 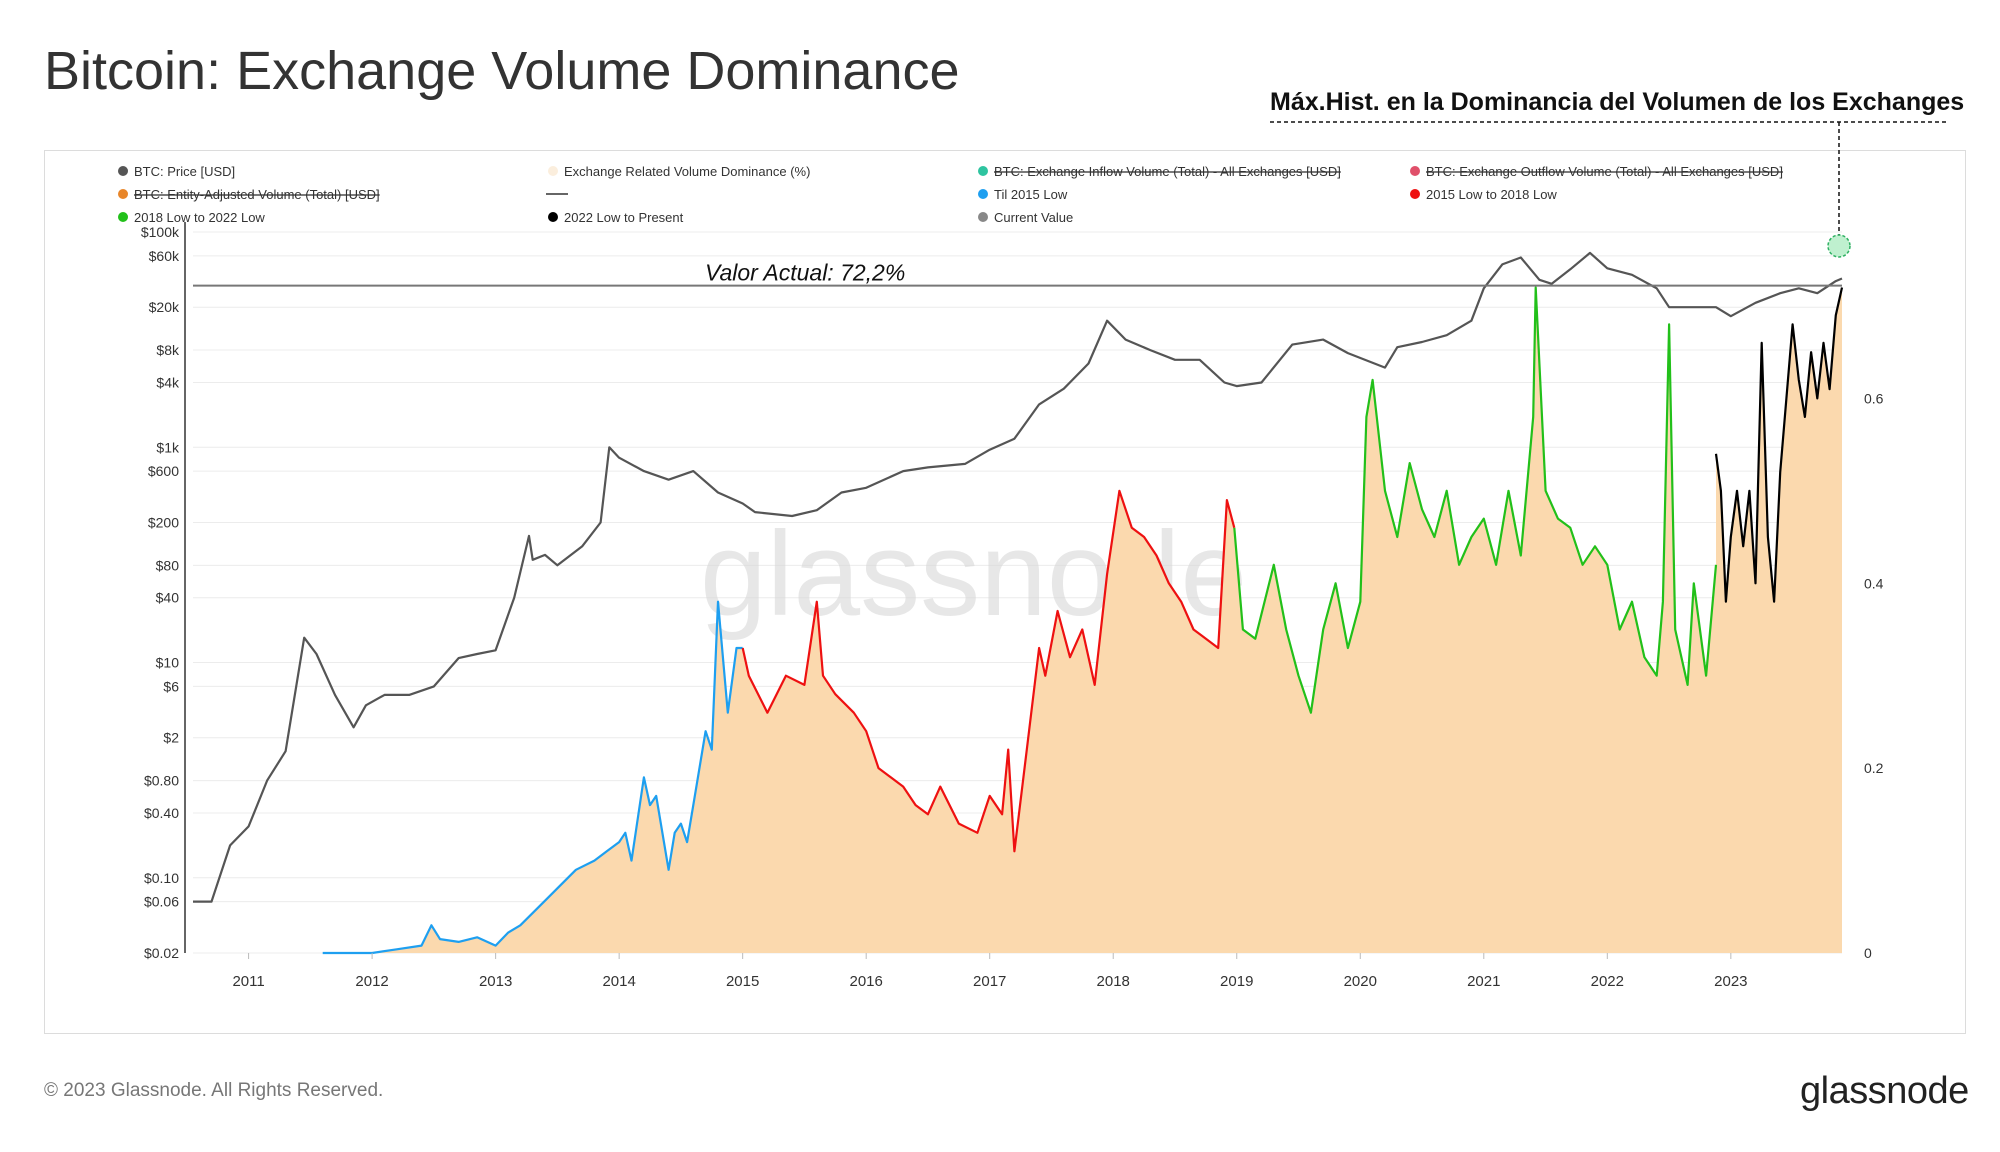 What do you see at coordinates (1475, 500) in the screenshot?
I see `dominance-line-2018-low-to-2022-low` at bounding box center [1475, 500].